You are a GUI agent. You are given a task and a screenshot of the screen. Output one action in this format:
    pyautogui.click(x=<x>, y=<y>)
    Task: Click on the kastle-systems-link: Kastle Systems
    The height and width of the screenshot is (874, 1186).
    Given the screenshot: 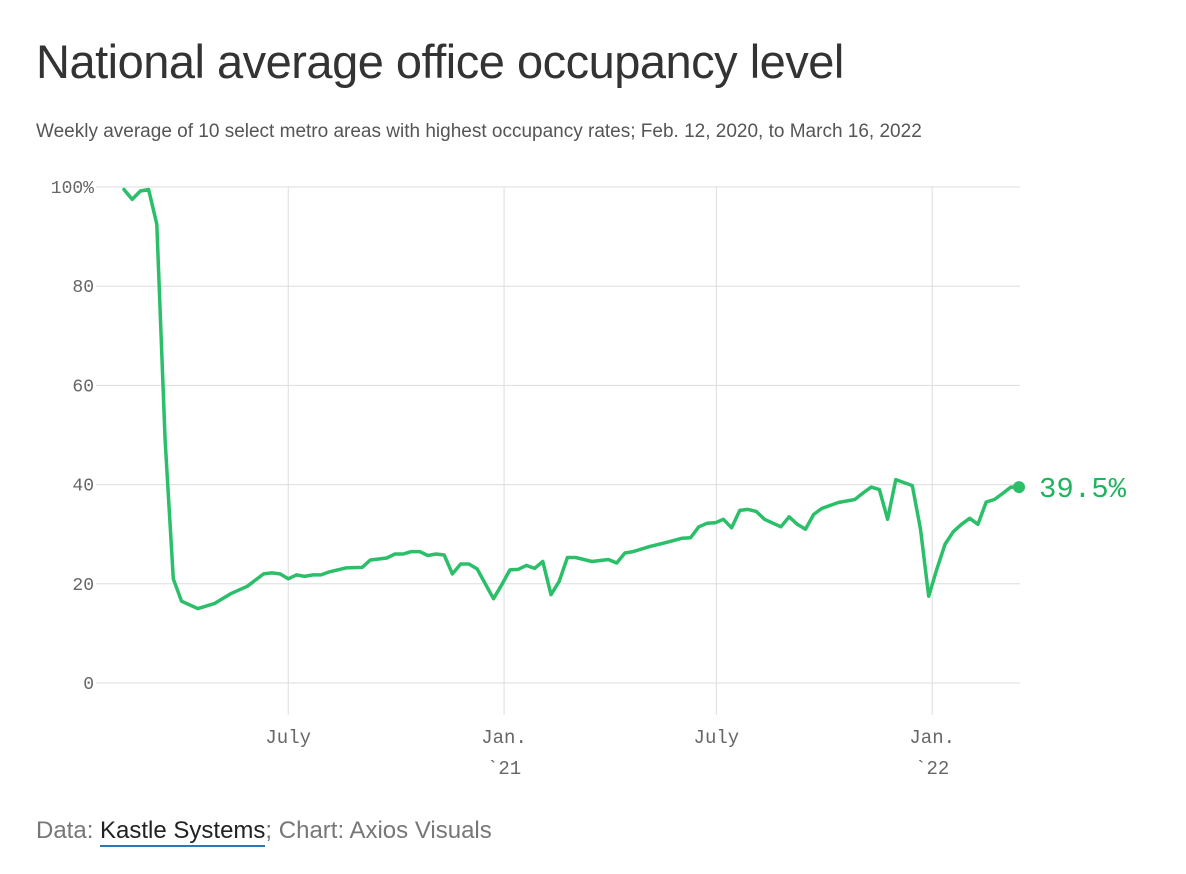 What is the action you would take?
    pyautogui.click(x=183, y=832)
    